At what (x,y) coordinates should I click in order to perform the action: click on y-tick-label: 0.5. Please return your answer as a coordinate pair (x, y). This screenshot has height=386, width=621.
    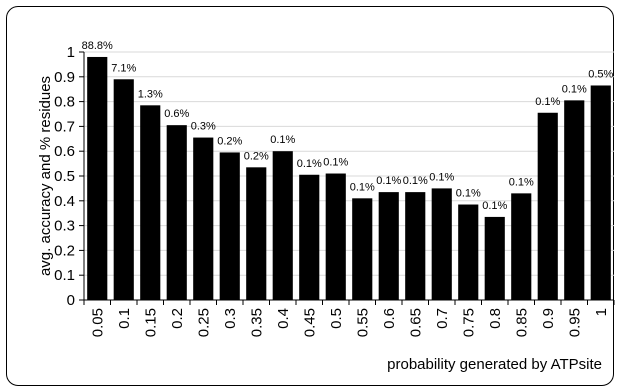
    Looking at the image, I should click on (64, 176).